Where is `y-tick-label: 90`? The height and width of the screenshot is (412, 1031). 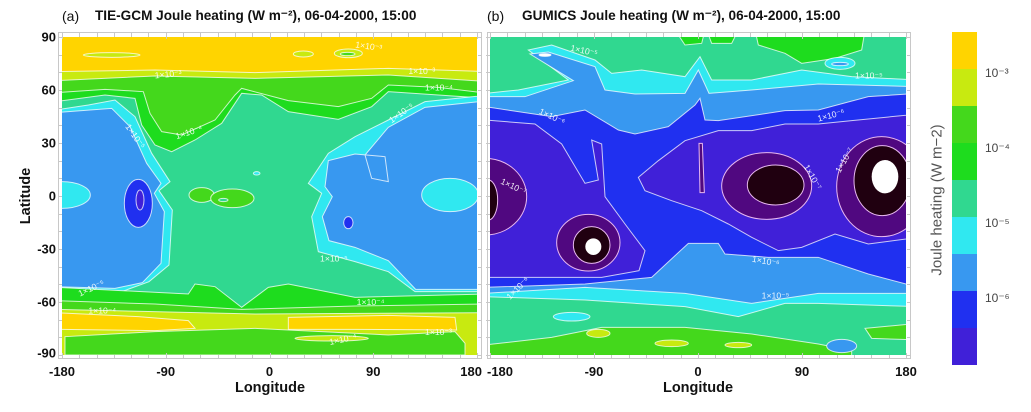 y-tick-label: 90 is located at coordinates (48, 37).